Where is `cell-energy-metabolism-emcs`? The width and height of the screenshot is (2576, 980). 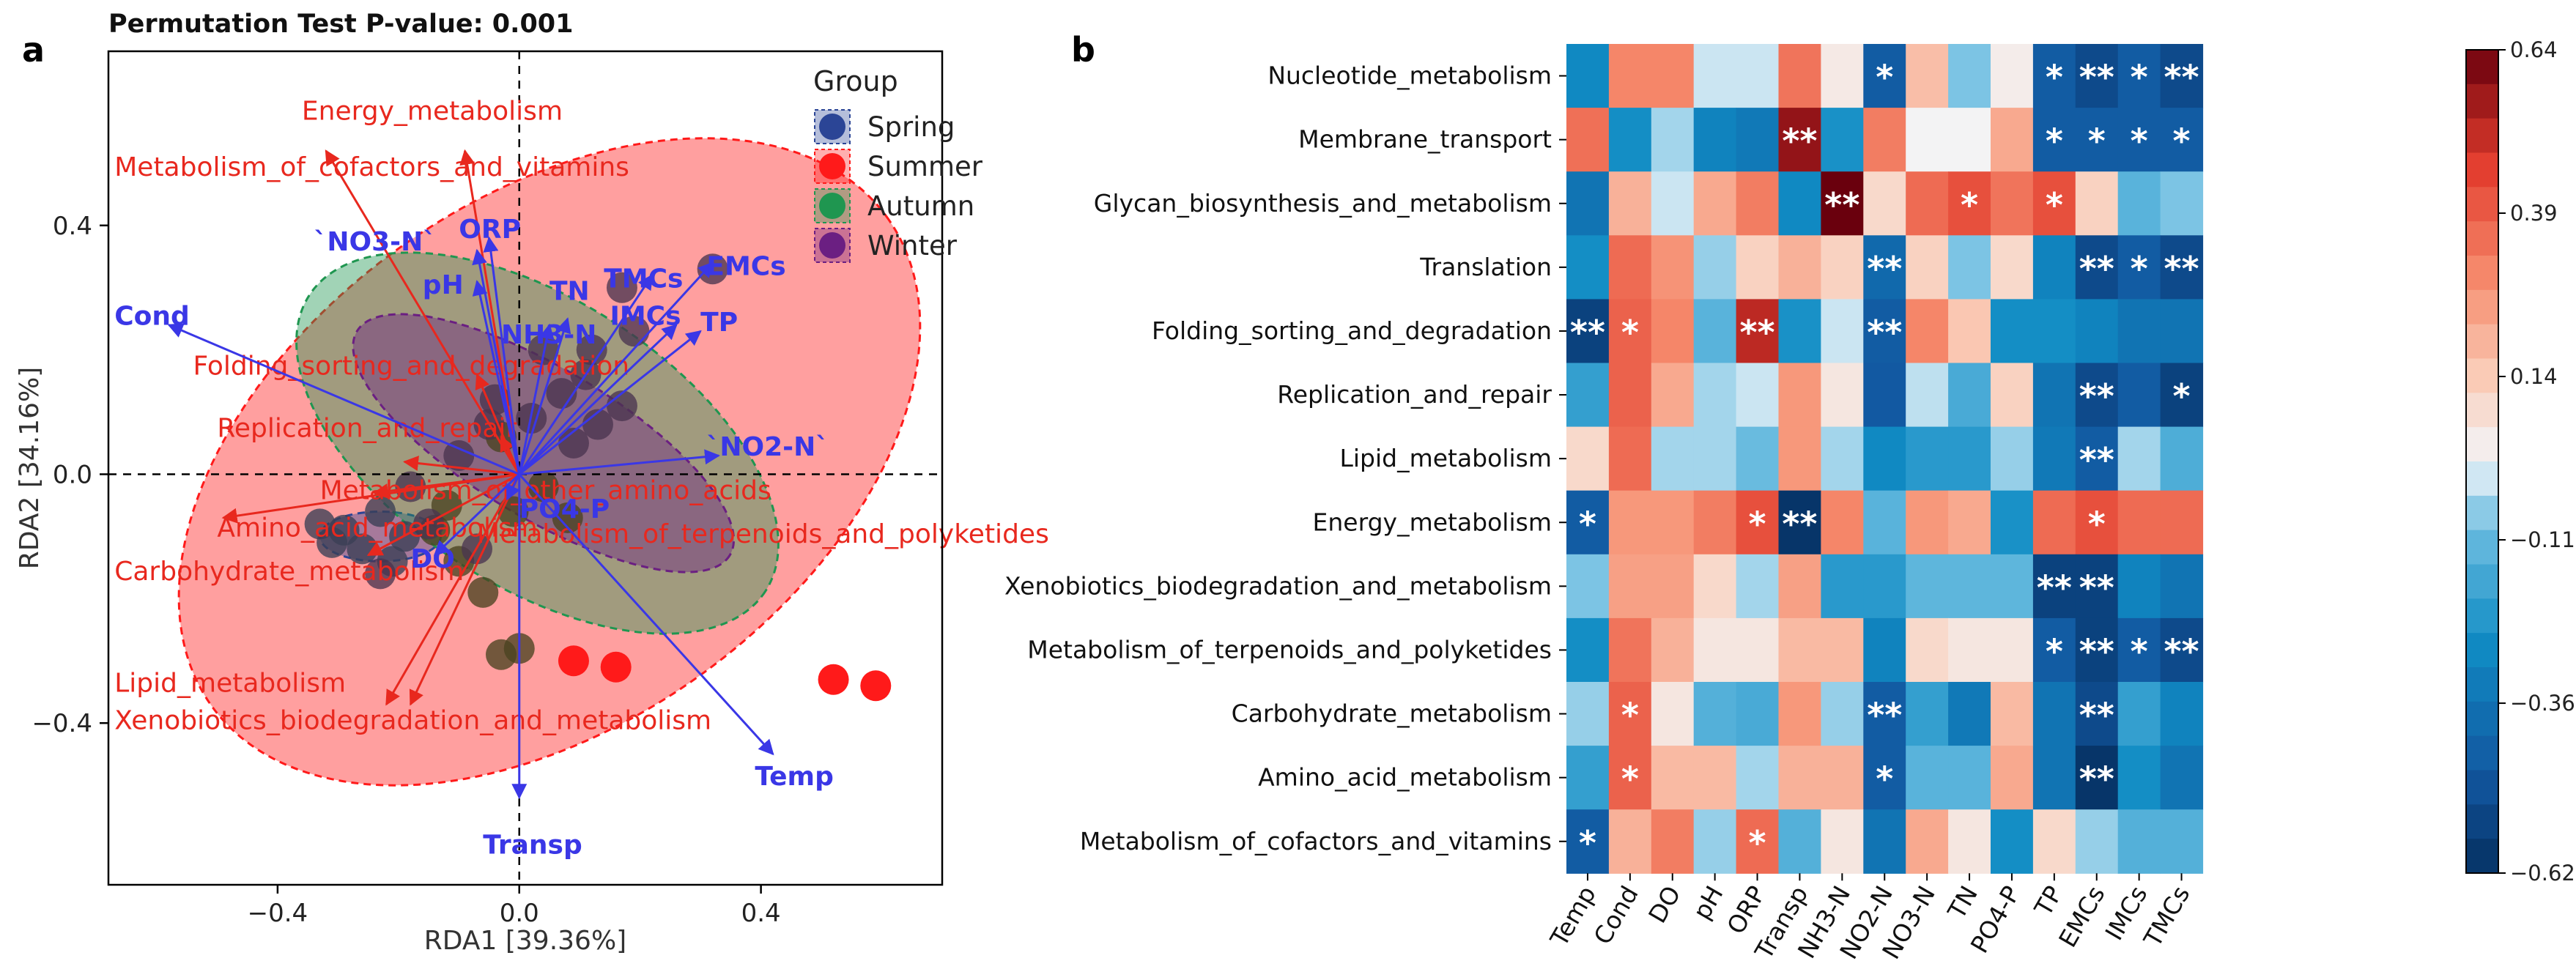 cell-energy-metabolism-emcs is located at coordinates (2097, 522).